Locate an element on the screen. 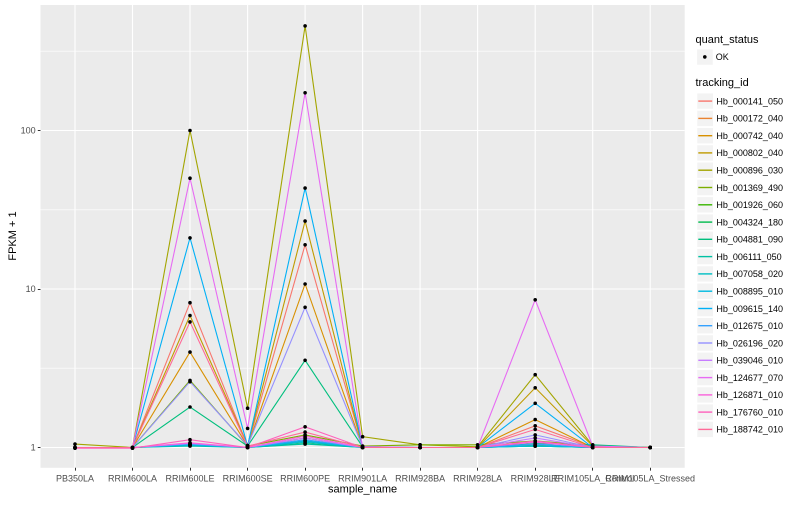 This screenshot has height=505, width=800. svg-text: RRIM928LA is located at coordinates (477, 479).